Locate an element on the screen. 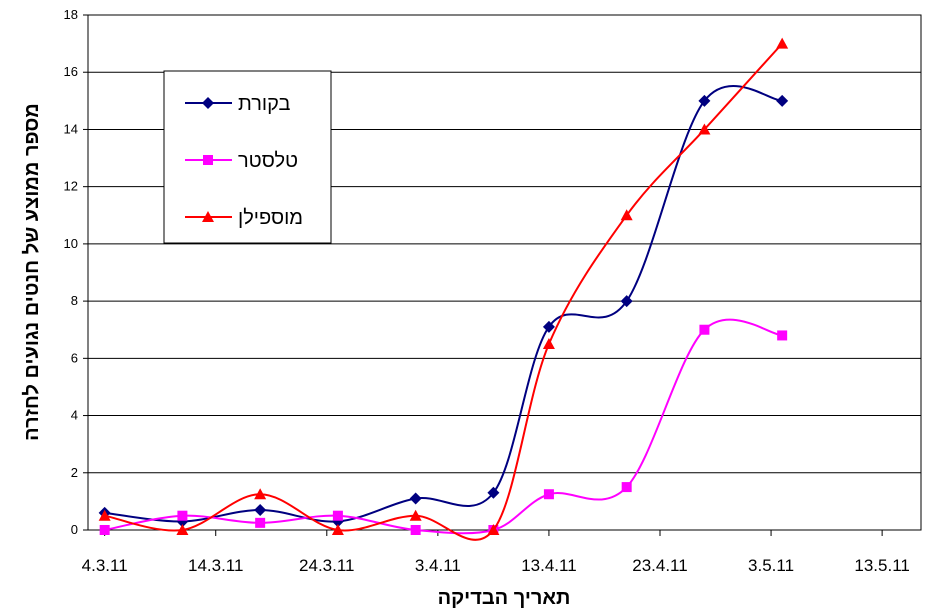 The image size is (942, 611). x-tick-label: 23.4.11 is located at coordinates (659, 565).